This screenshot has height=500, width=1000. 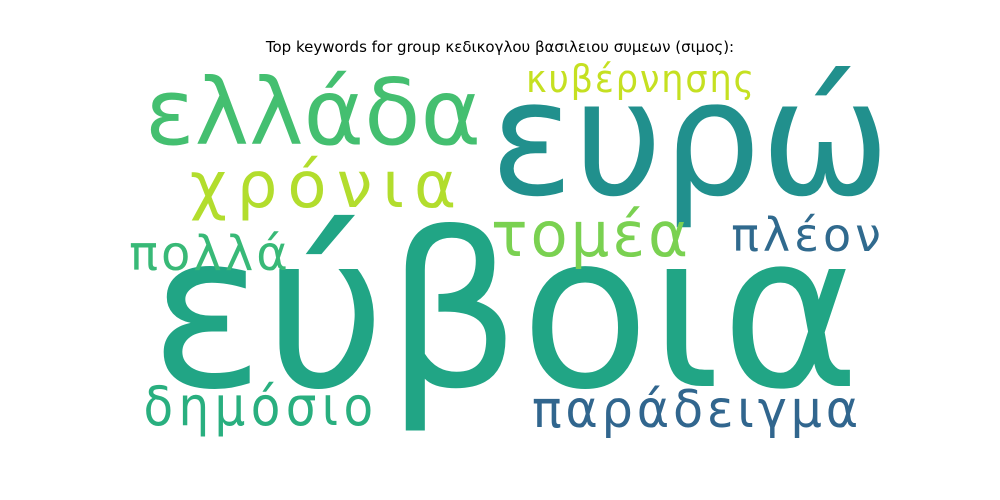 I want to click on word-8: δημόσιο, so click(x=261, y=406).